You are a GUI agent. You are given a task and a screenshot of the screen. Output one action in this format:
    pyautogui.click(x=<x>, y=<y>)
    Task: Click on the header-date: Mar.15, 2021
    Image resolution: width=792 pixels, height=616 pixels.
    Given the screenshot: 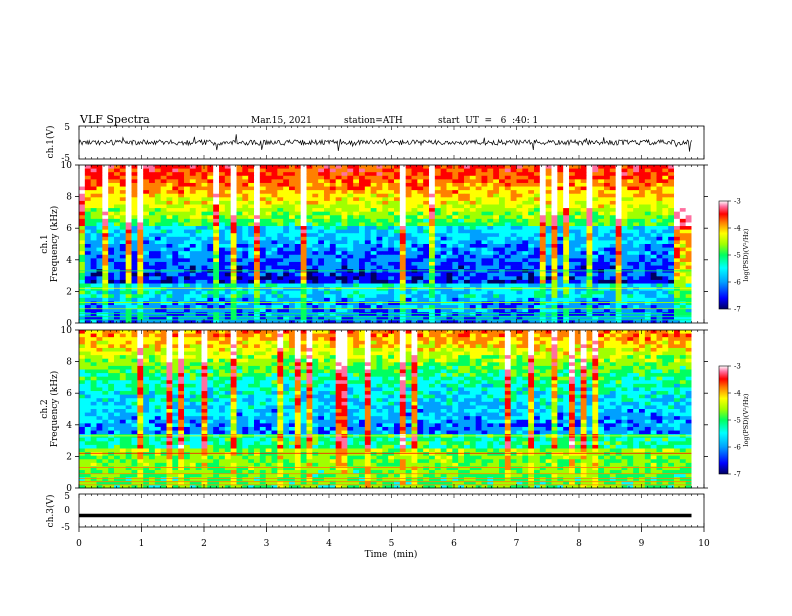 What is the action you would take?
    pyautogui.click(x=281, y=121)
    